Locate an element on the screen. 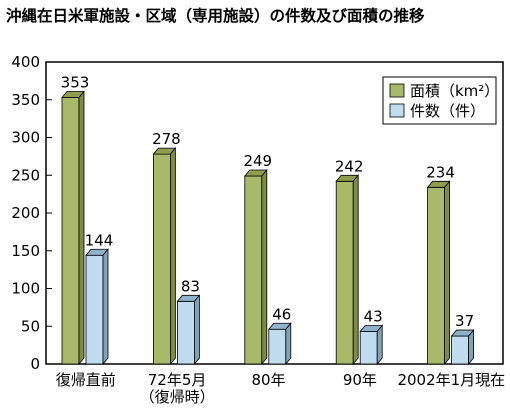 Image resolution: width=510 pixels, height=413 pixels. data-label: 37 is located at coordinates (464, 321).